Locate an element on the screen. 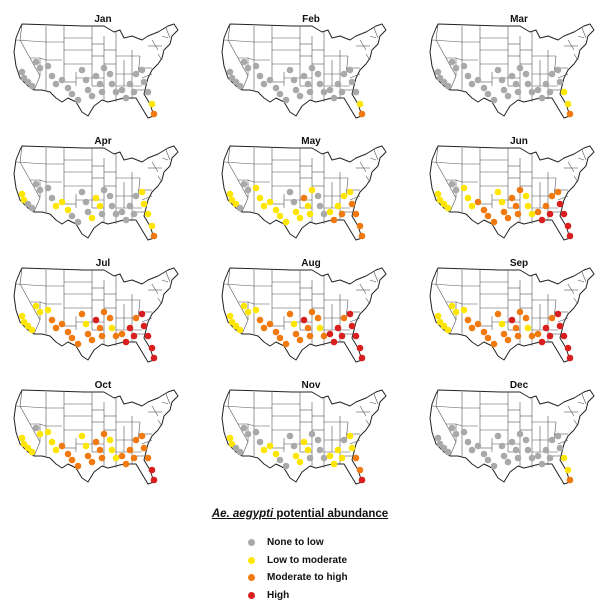  legend-label: None to low is located at coordinates (295, 542).